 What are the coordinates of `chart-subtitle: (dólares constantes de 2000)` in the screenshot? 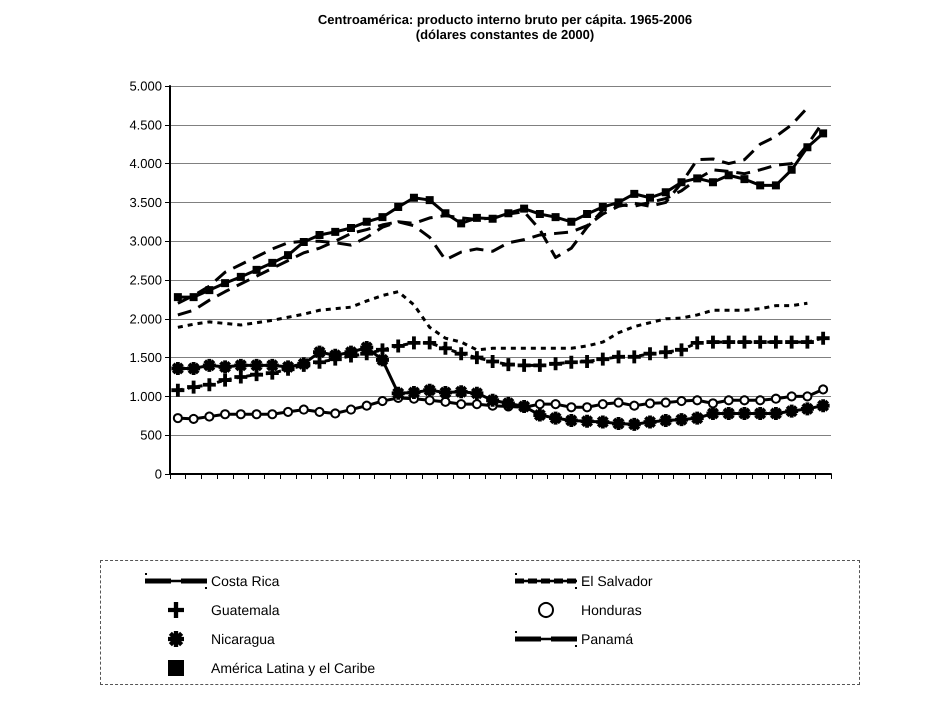 It's located at (505, 34).